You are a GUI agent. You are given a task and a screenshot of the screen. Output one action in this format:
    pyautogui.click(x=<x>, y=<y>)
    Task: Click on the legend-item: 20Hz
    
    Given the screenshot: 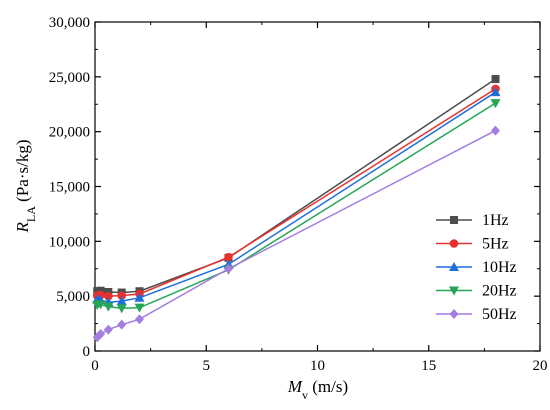 What is the action you would take?
    pyautogui.click(x=476, y=291)
    